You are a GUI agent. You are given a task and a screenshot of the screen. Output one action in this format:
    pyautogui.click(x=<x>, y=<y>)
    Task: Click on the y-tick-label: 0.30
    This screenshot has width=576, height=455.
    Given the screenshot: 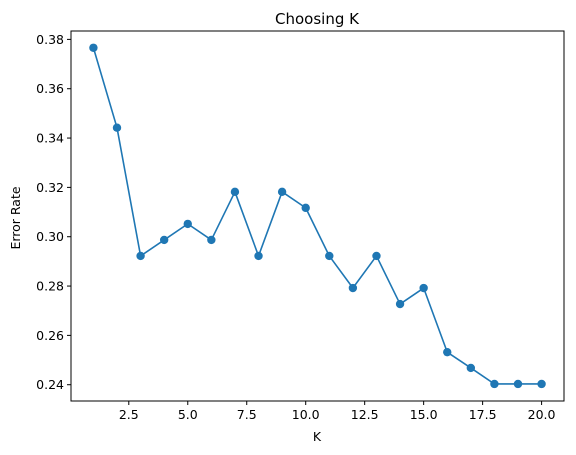 What is the action you would take?
    pyautogui.click(x=50, y=236)
    